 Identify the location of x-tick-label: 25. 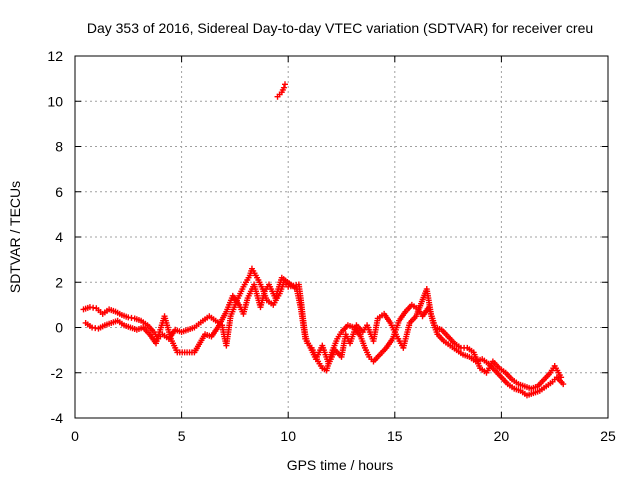
(608, 436).